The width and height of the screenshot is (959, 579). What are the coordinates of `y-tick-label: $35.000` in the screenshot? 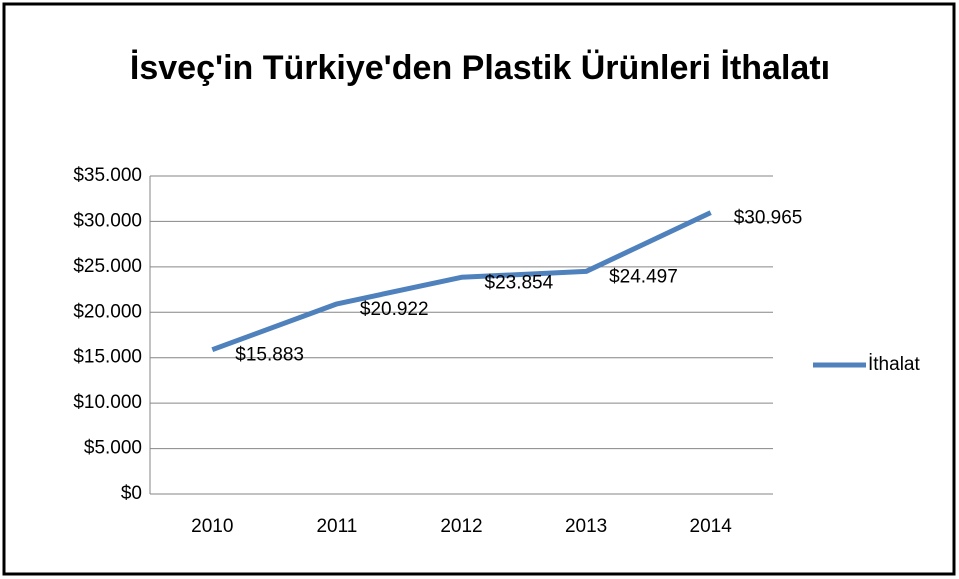 It's located at (107, 175).